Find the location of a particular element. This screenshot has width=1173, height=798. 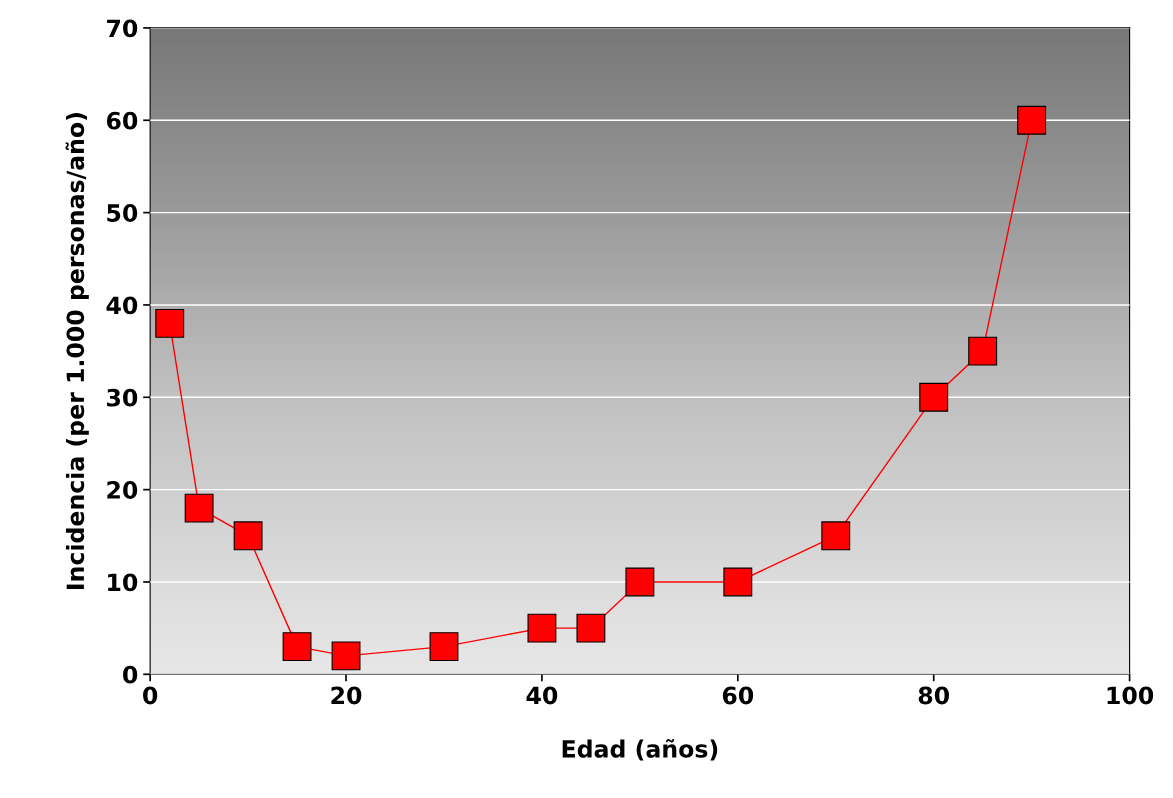

x-axis-title: Edad (años) is located at coordinates (640, 750).